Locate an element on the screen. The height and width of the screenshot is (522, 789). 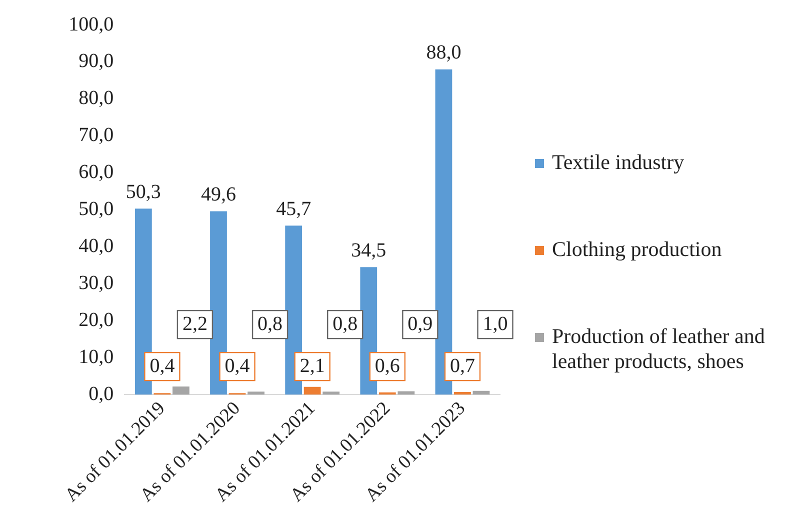
data-label: 50,3 is located at coordinates (143, 191).